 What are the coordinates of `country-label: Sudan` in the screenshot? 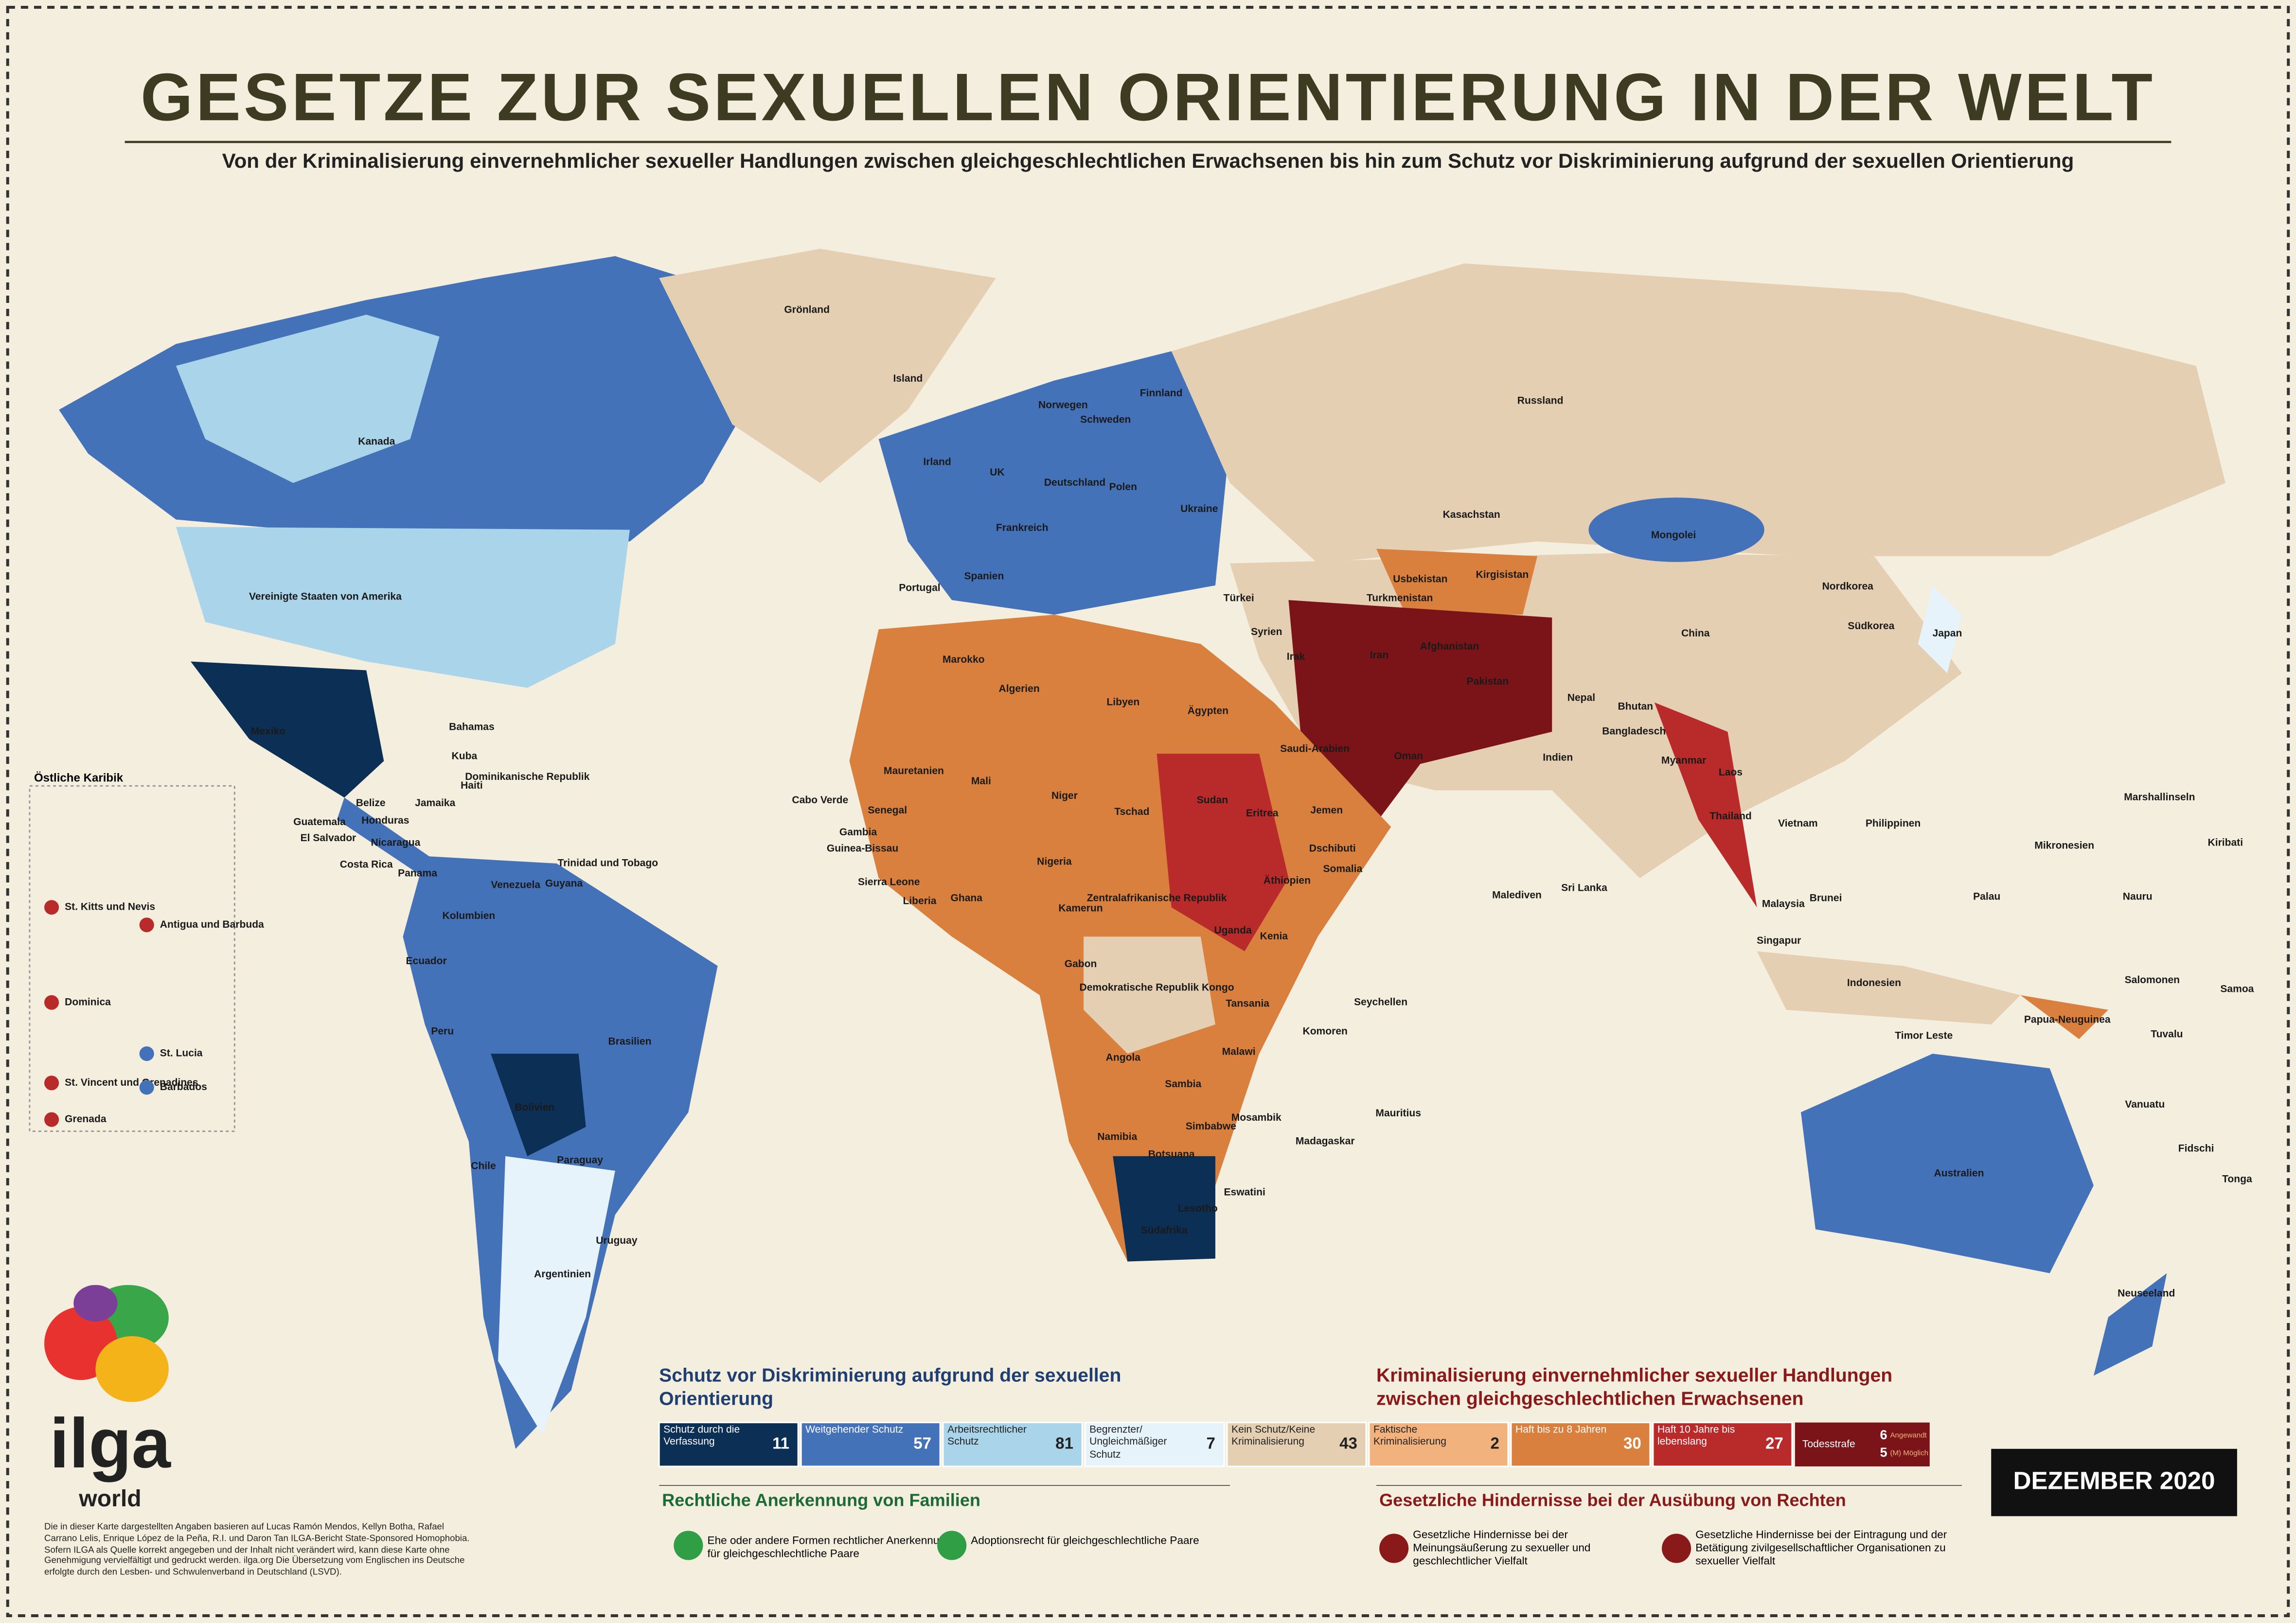 It's located at (1212, 800).